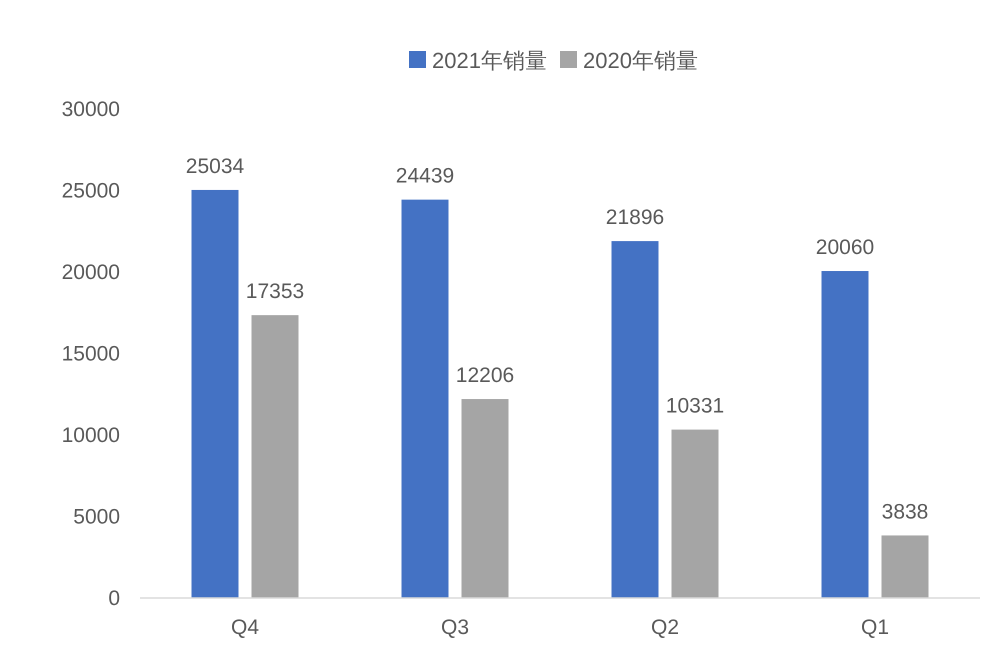  Describe the element at coordinates (845, 248) in the screenshot. I see `data-label: 20060` at that location.